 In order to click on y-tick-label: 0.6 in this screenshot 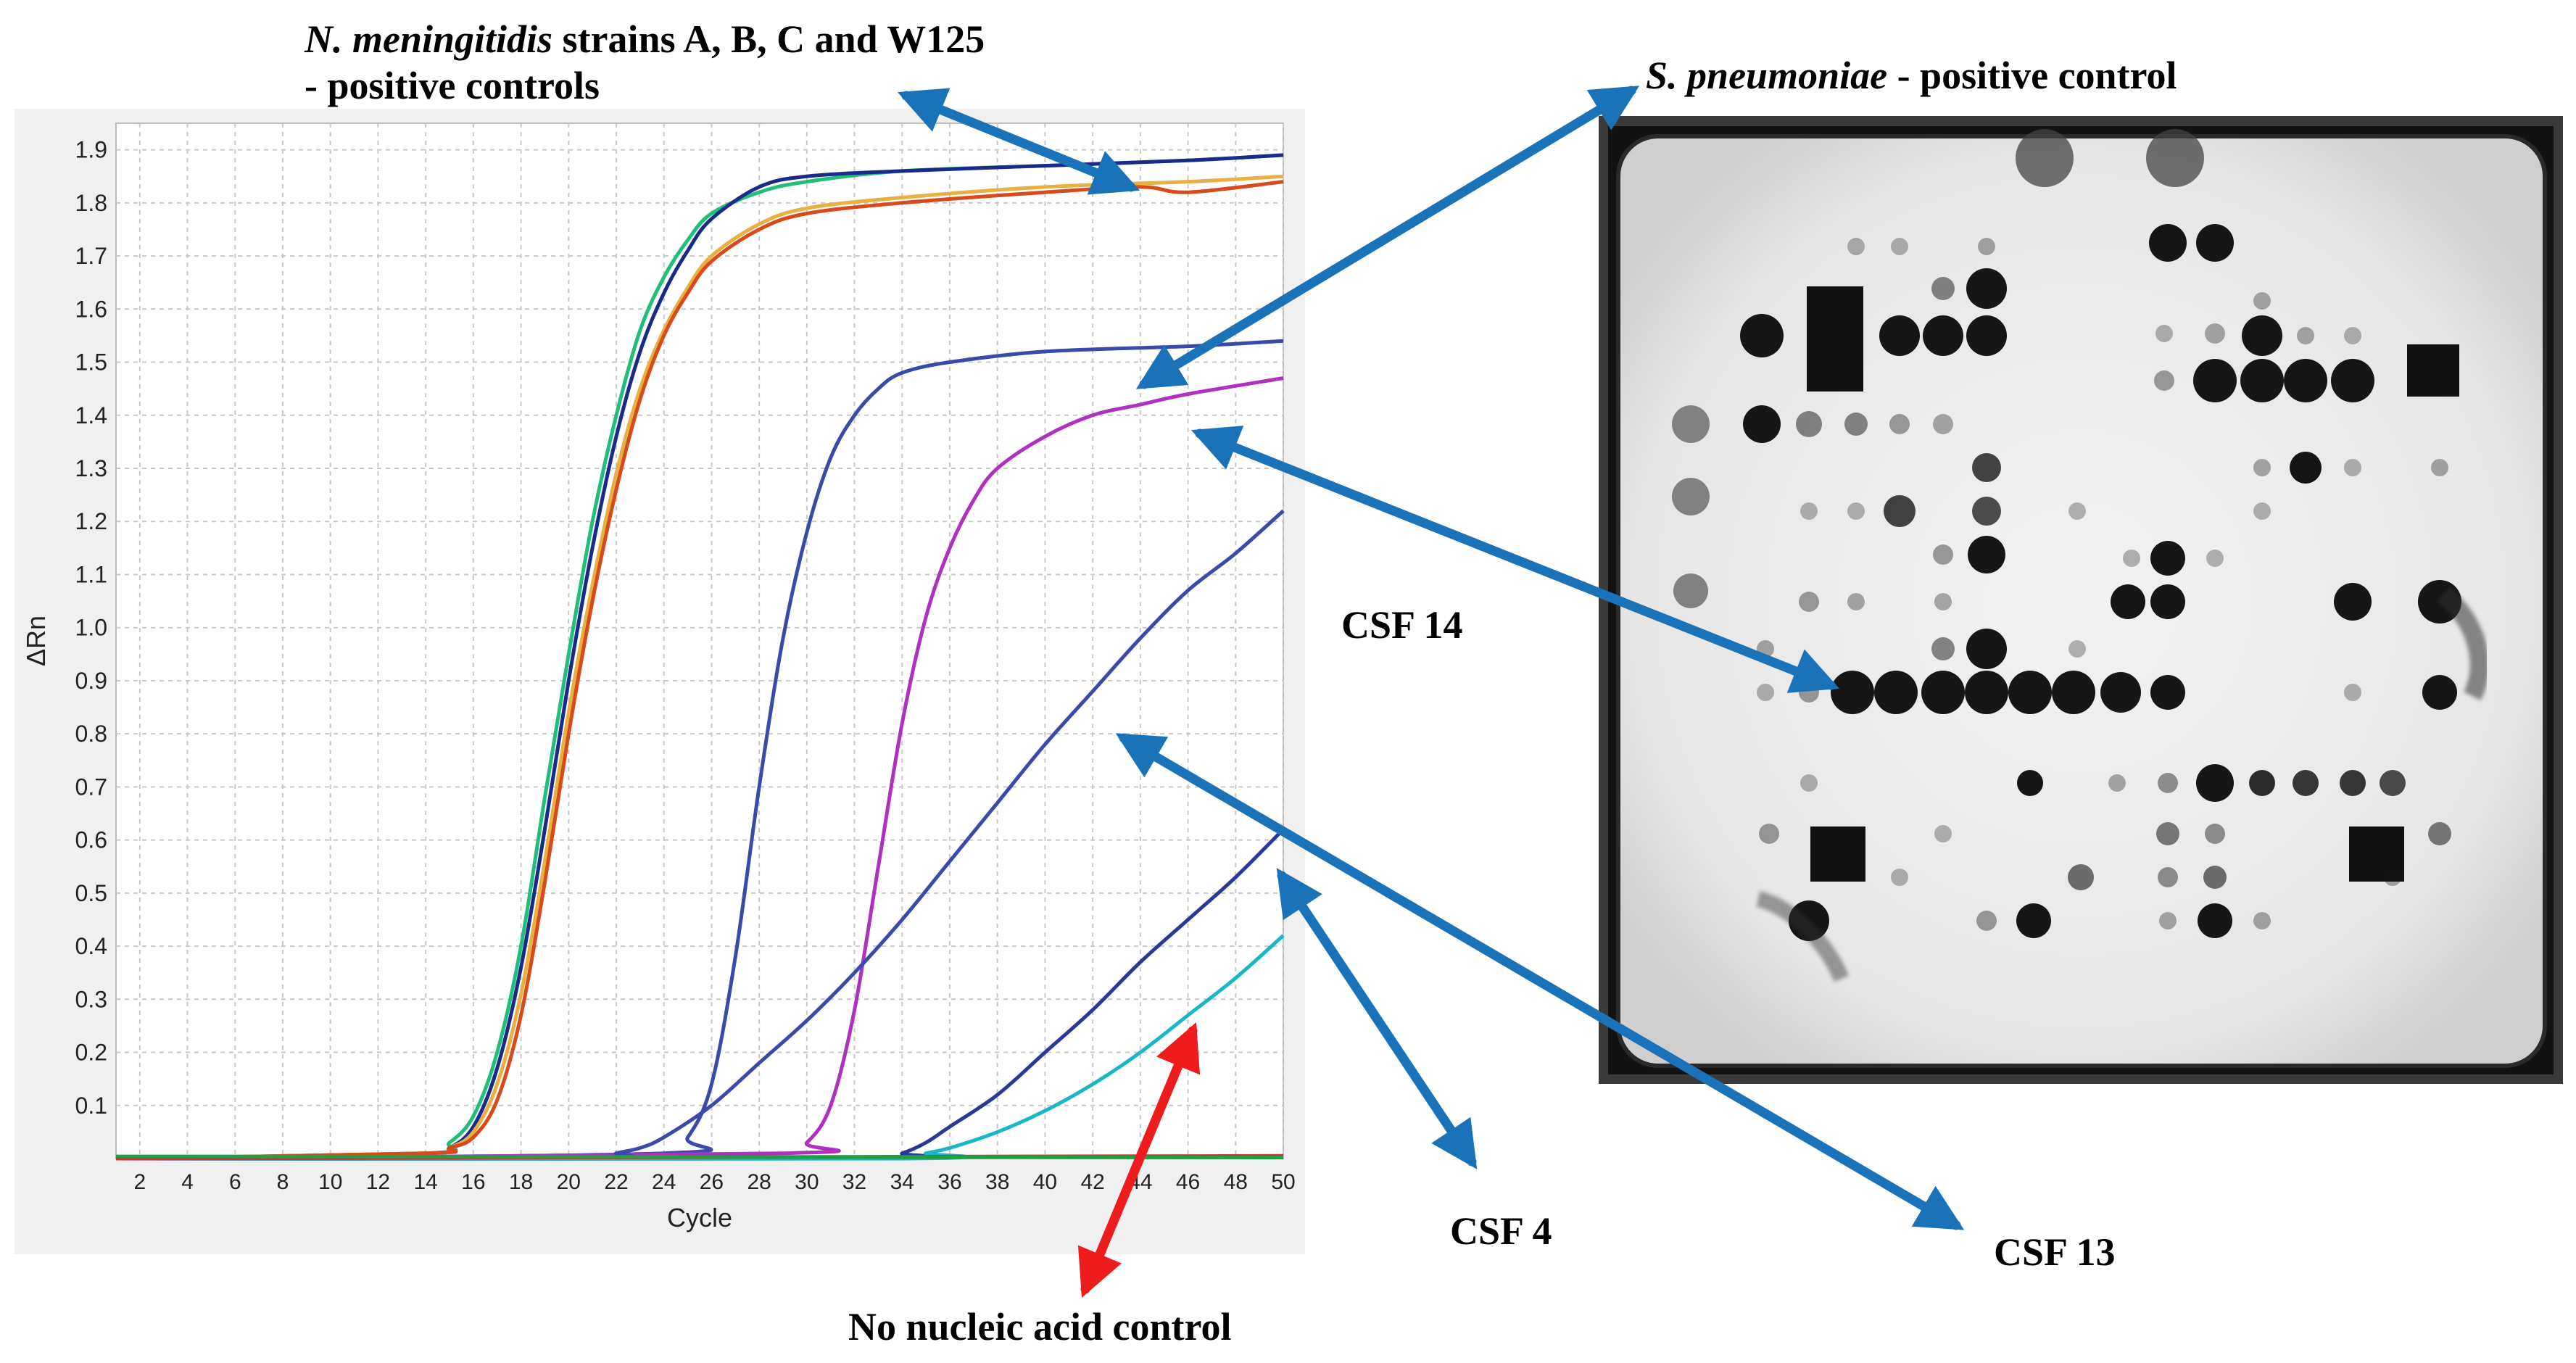, I will do `click(91, 840)`.